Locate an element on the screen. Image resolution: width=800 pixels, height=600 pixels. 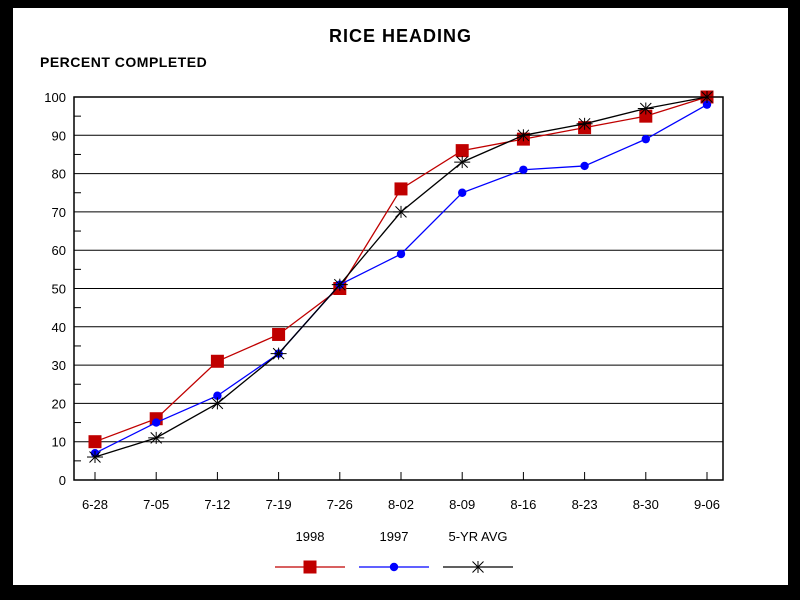
y-axis-title: PERCENT COMPLETED is located at coordinates (124, 62).